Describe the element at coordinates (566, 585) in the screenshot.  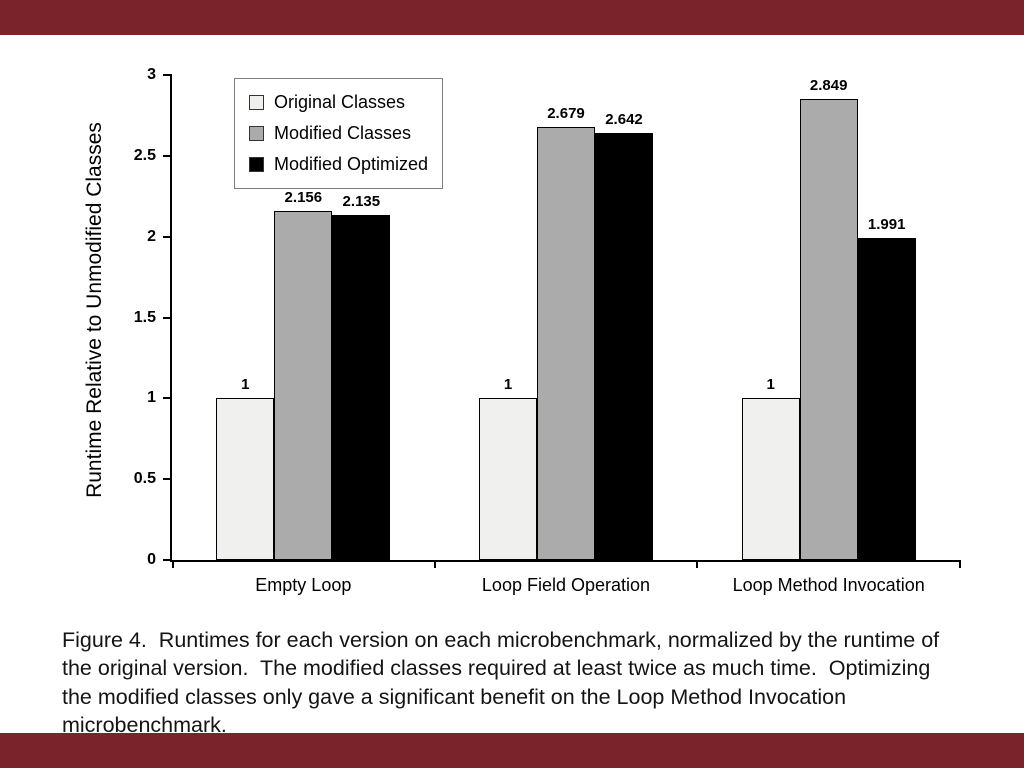
I see `x-category-label: Loop Field Operation` at that location.